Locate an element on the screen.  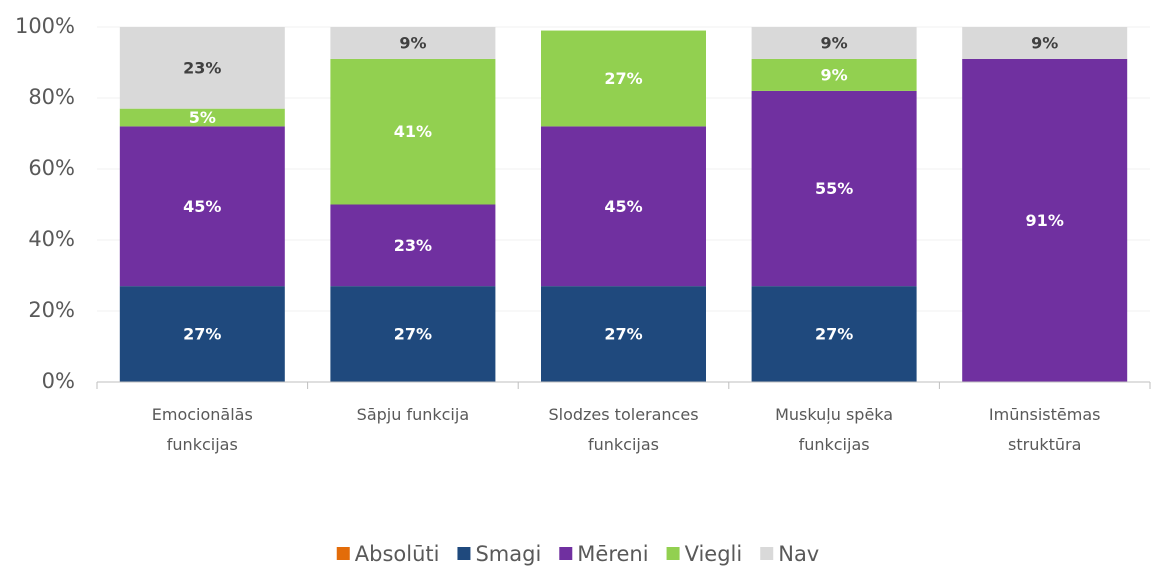
data-label: 91% is located at coordinates (1045, 220).